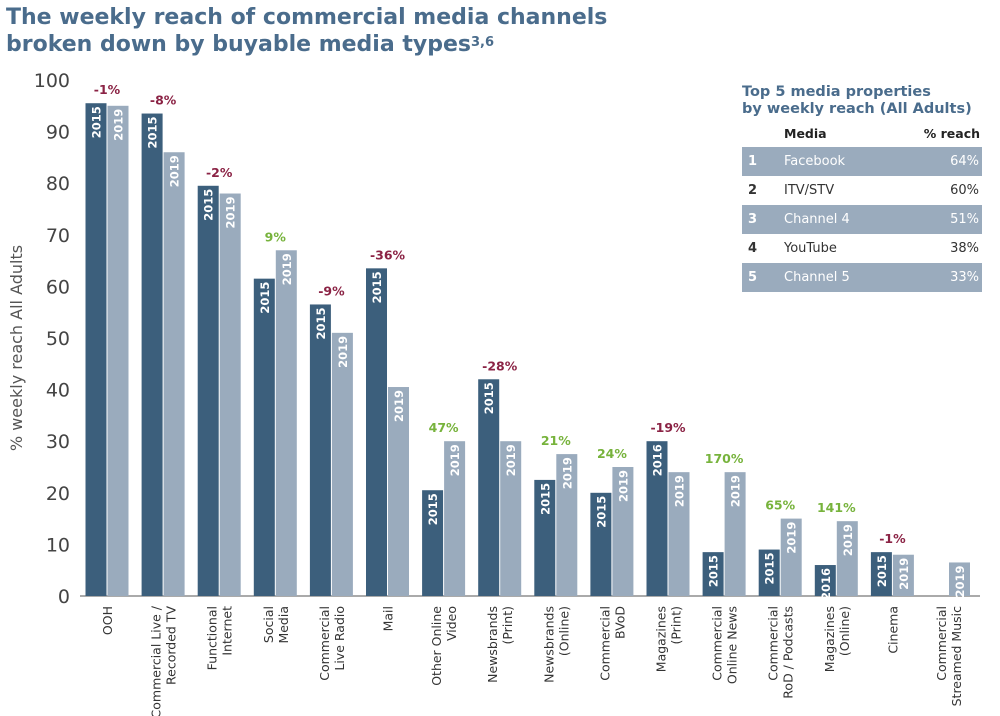 This screenshot has height=716, width=1000. I want to click on category-label: Other Online, so click(436, 646).